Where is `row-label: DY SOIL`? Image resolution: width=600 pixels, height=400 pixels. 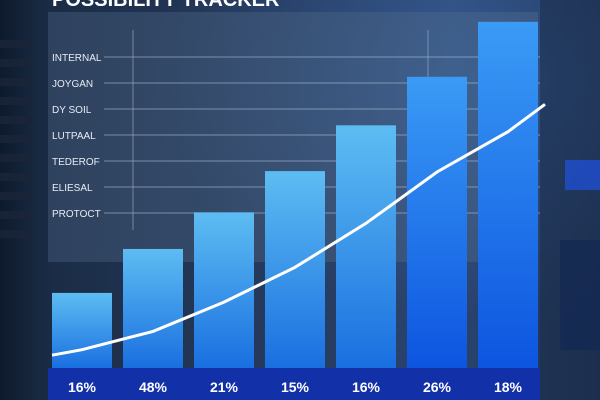
row-label: DY SOIL is located at coordinates (72, 110).